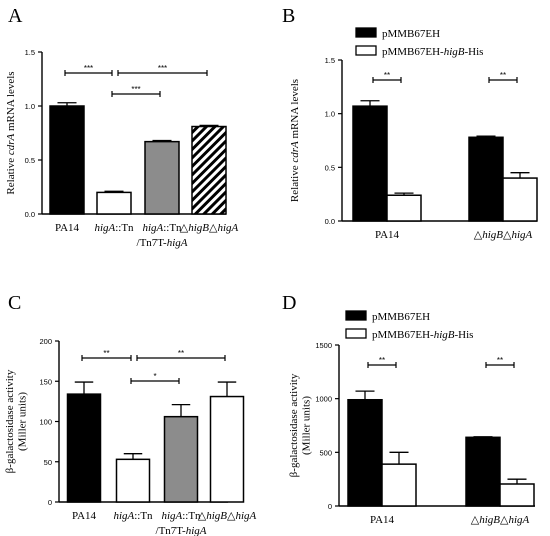 The image size is (550, 536). I want to click on y-tick-label: 200, so click(45, 341).